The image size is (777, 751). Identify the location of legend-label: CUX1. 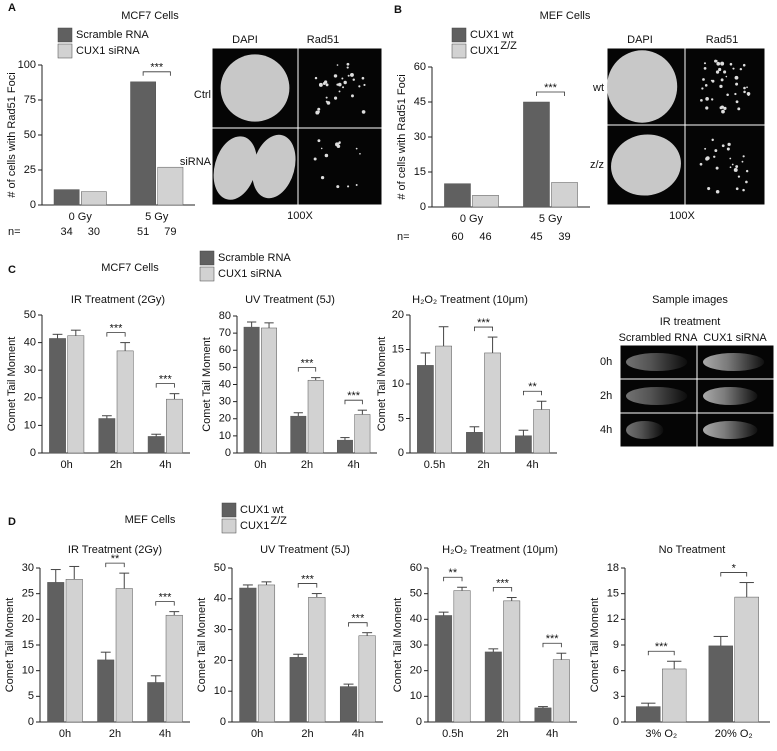
(484, 51).